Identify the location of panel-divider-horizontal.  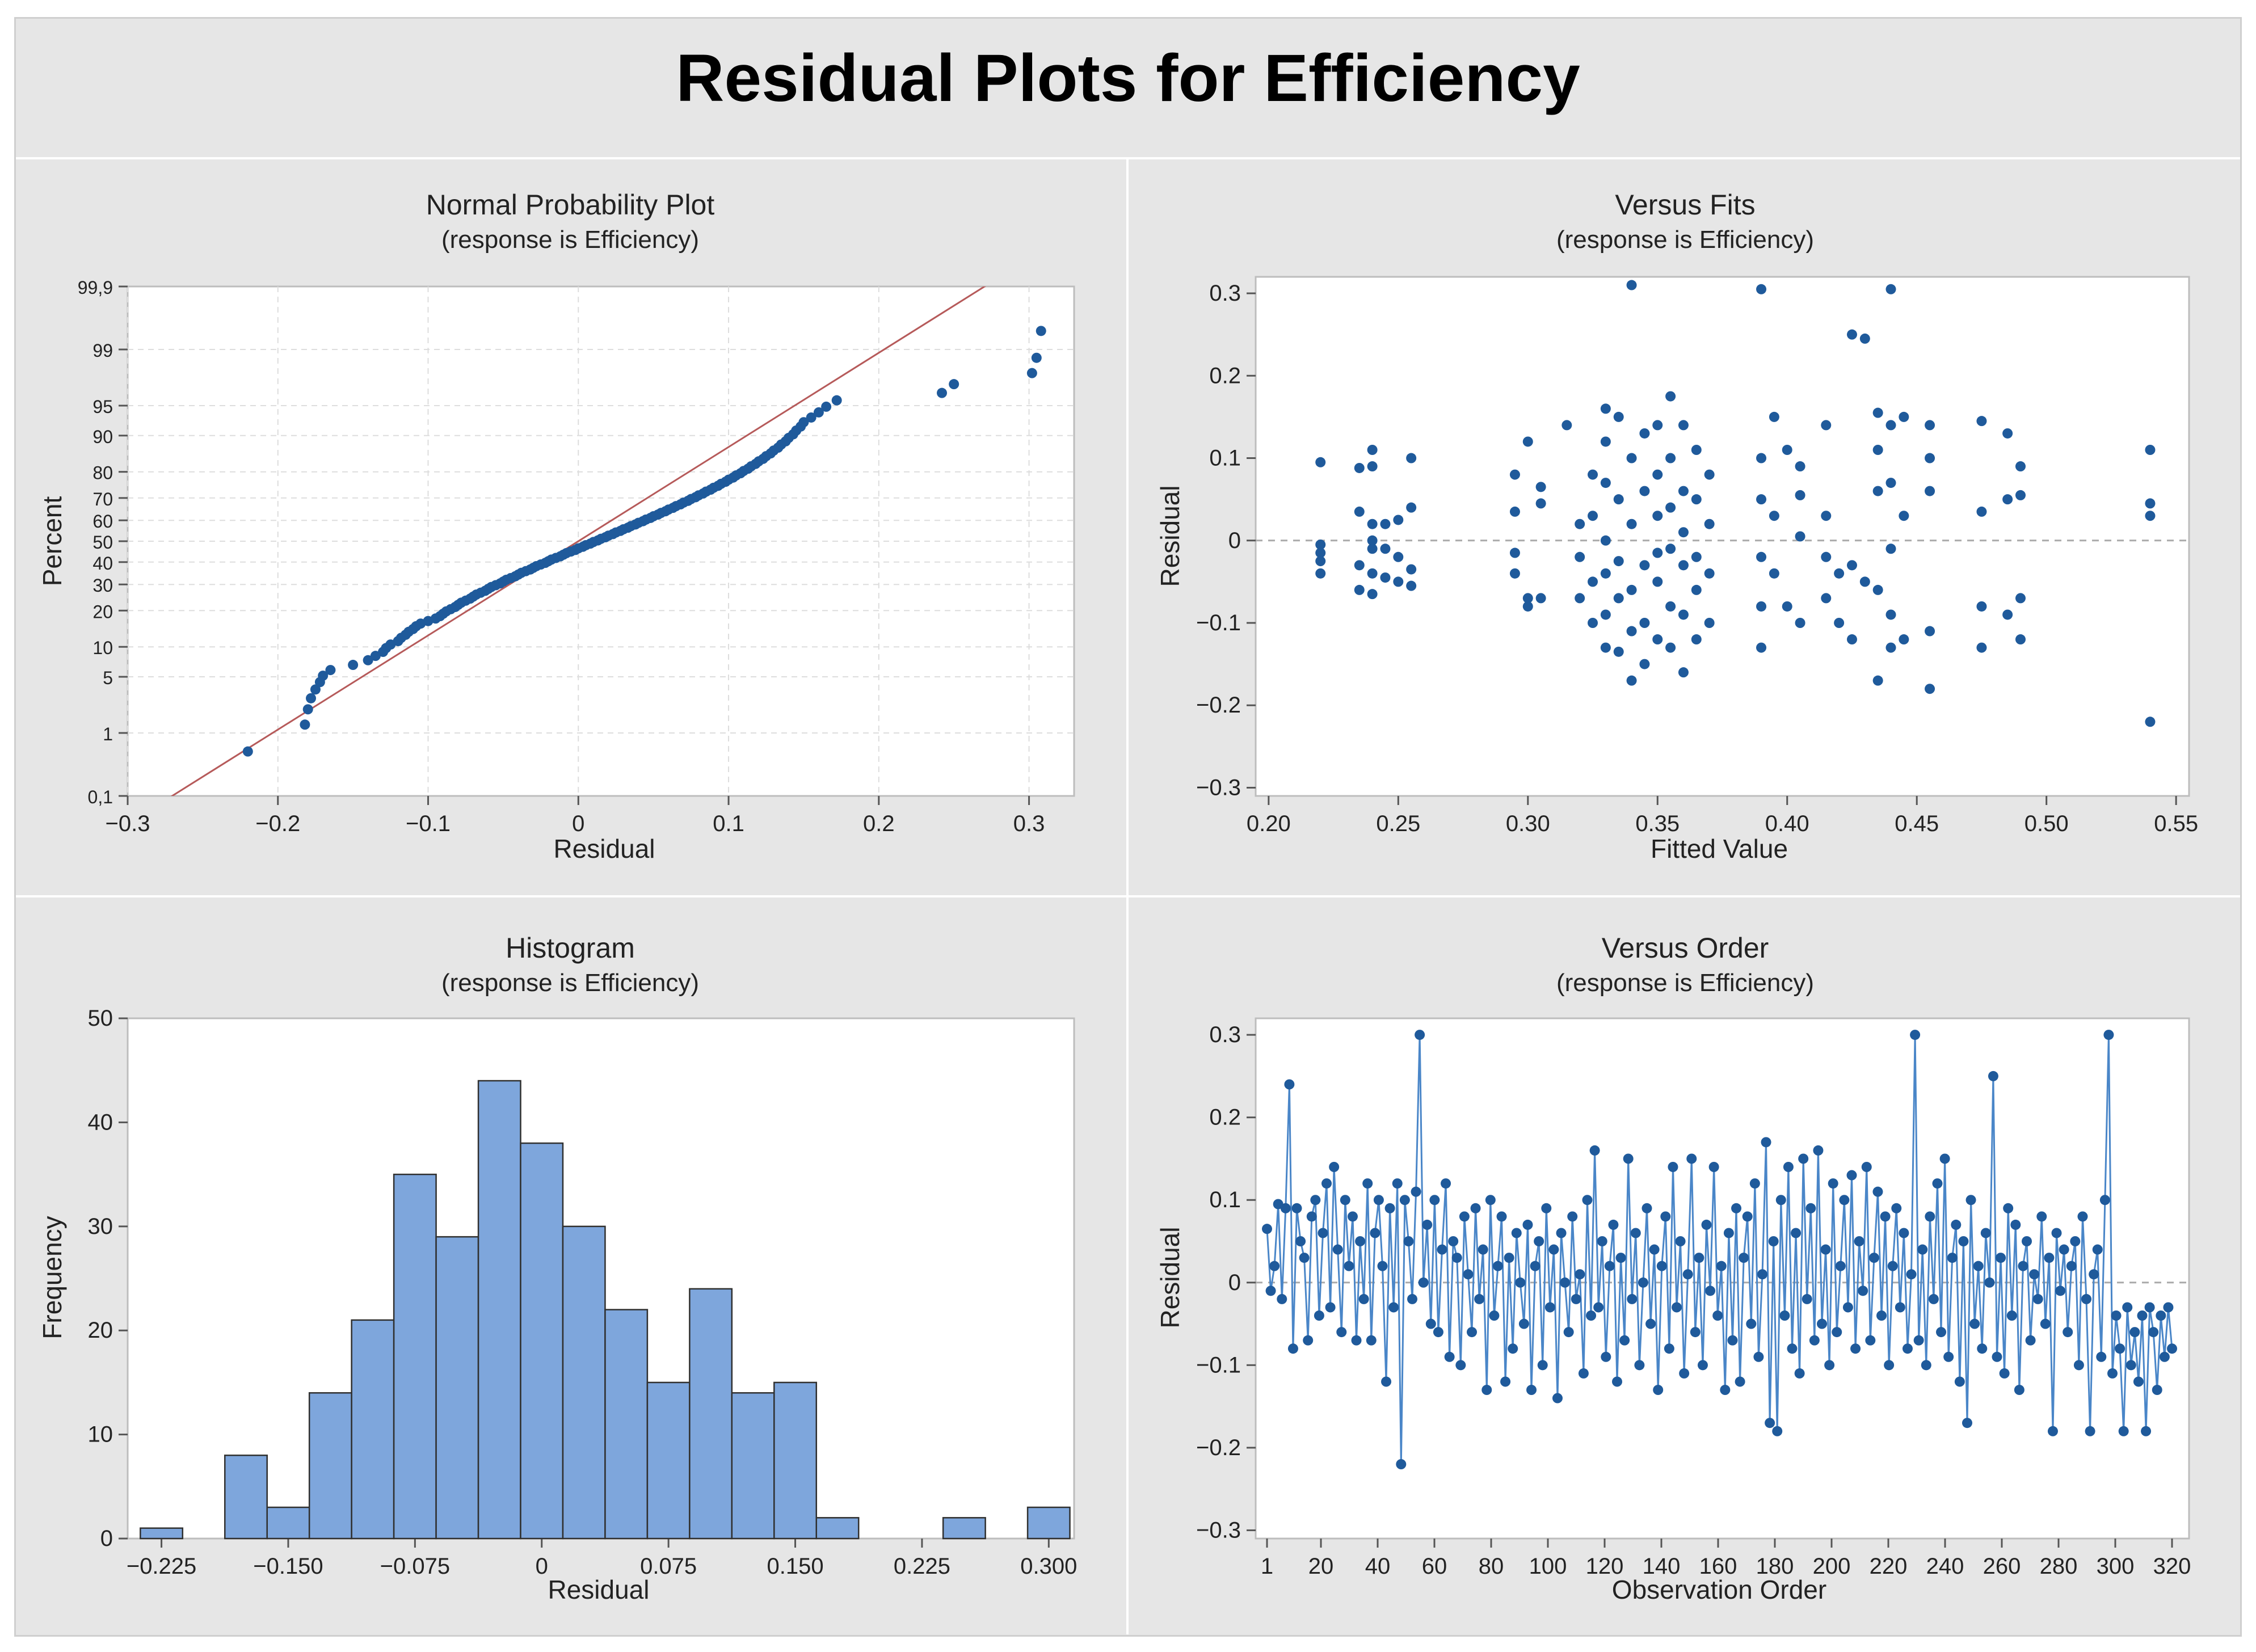
(1128, 158).